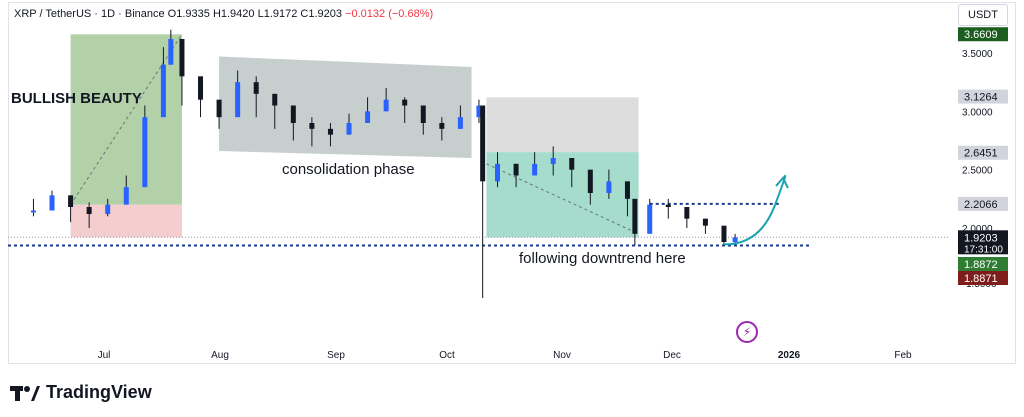  Describe the element at coordinates (336, 355) in the screenshot. I see `x-tick-label: Sep` at that location.